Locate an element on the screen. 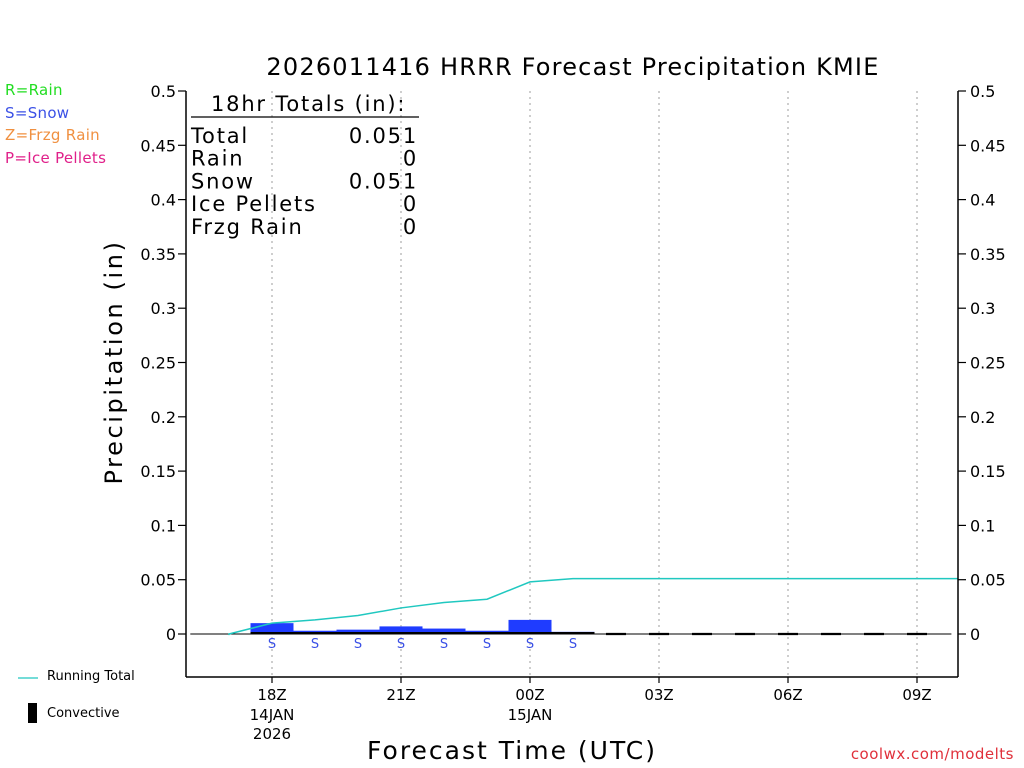 This screenshot has height=768, width=1024. y-tick-label-right: 0.3 is located at coordinates (982, 308).